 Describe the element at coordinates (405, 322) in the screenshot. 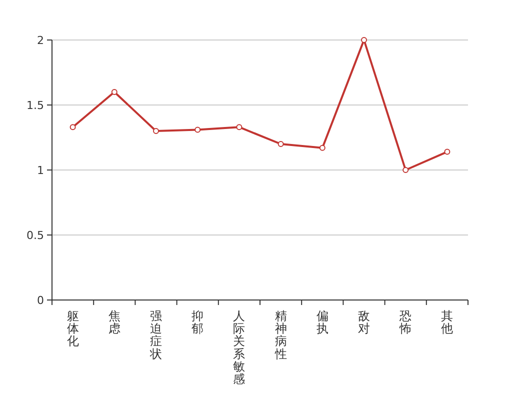

I see `x-tick-label: 恐怖` at that location.